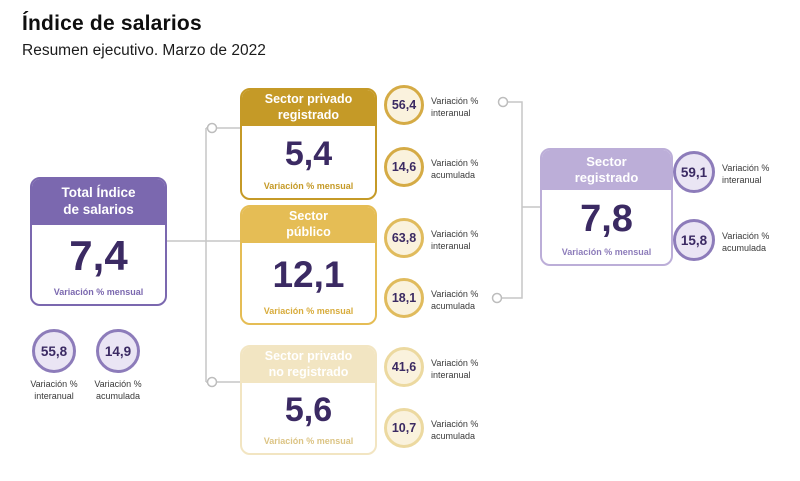 The image size is (800, 481). Describe the element at coordinates (112, 23) in the screenshot. I see `page-title: Índice de salarios` at that location.